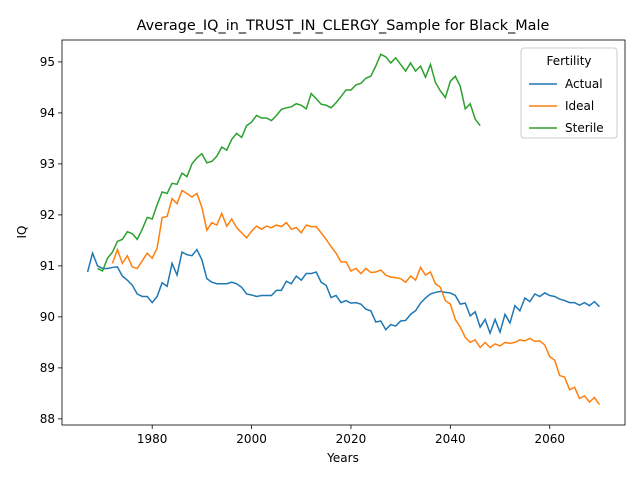 The image size is (640, 480). What do you see at coordinates (47, 164) in the screenshot?
I see `y-tick-label: 93` at bounding box center [47, 164].